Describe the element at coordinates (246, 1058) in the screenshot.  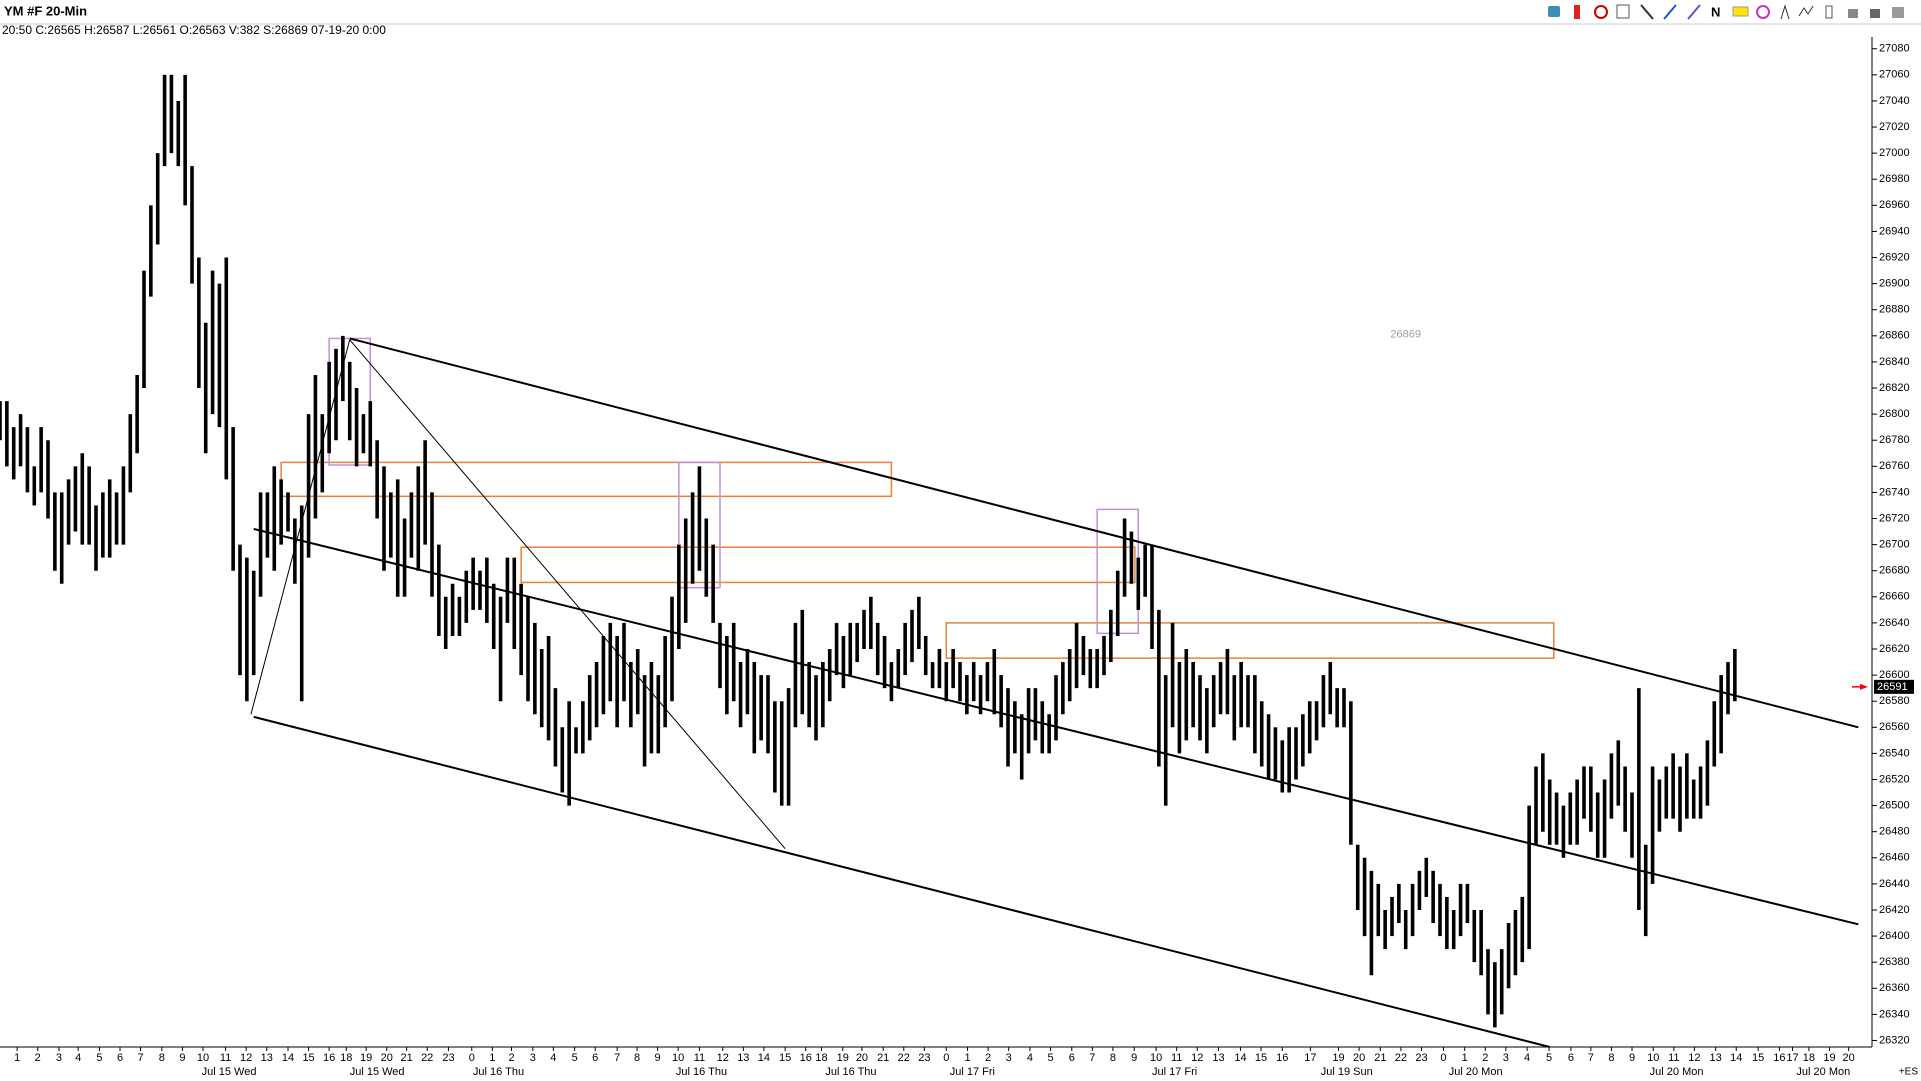
I see `x-tick-label: 12` at that location.